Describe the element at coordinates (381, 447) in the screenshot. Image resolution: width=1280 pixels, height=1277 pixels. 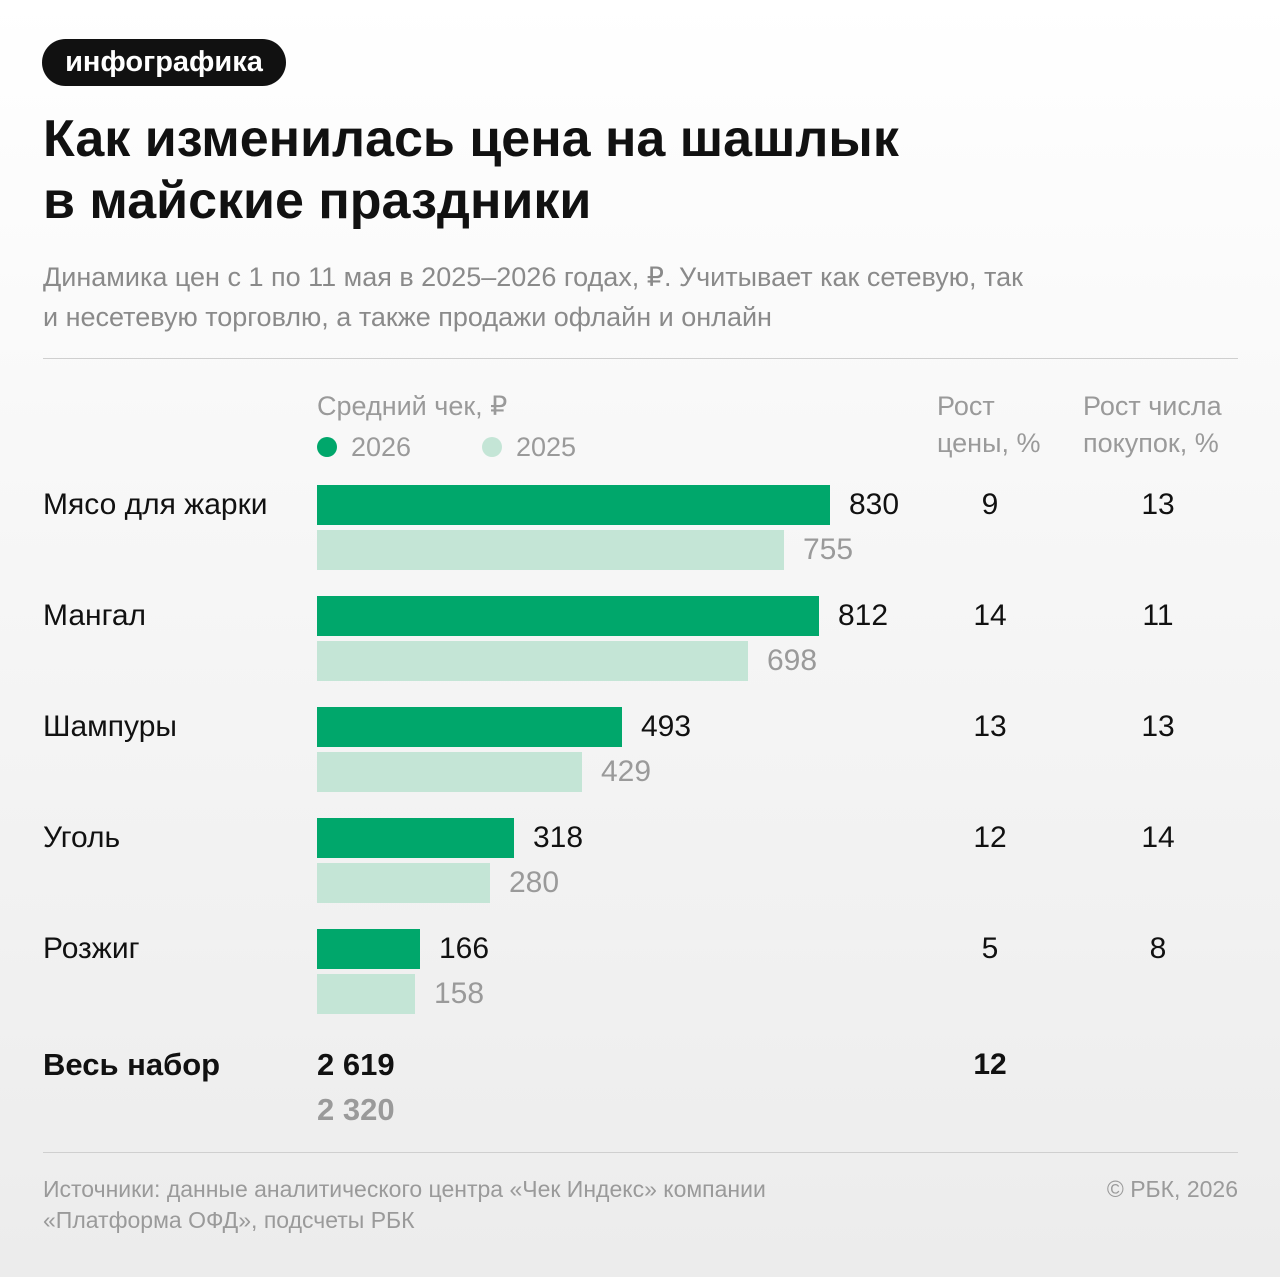
I see `legend-label-2026: 2026` at that location.